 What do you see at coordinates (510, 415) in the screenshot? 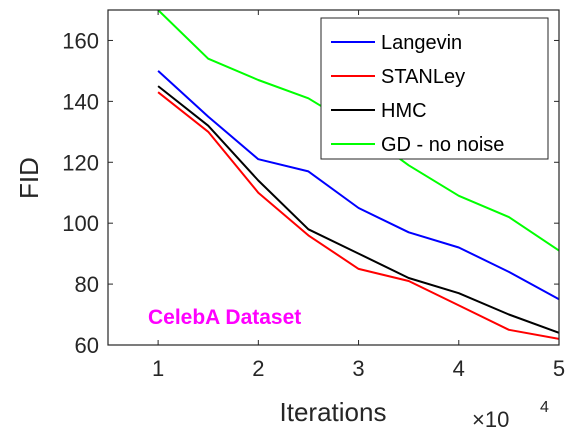
I see `x-multiplier: ×10 4` at bounding box center [510, 415].